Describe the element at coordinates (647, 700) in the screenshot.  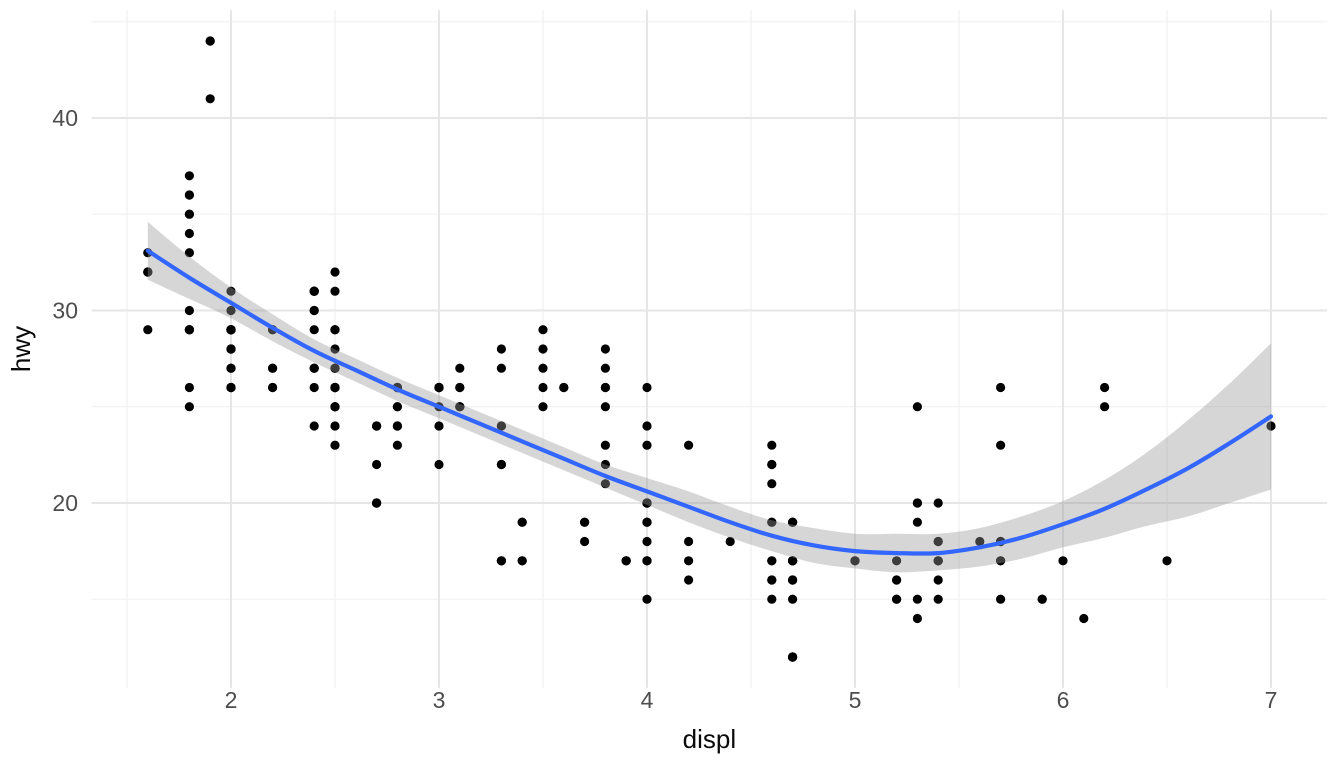
I see `x-tick-label: 4` at that location.